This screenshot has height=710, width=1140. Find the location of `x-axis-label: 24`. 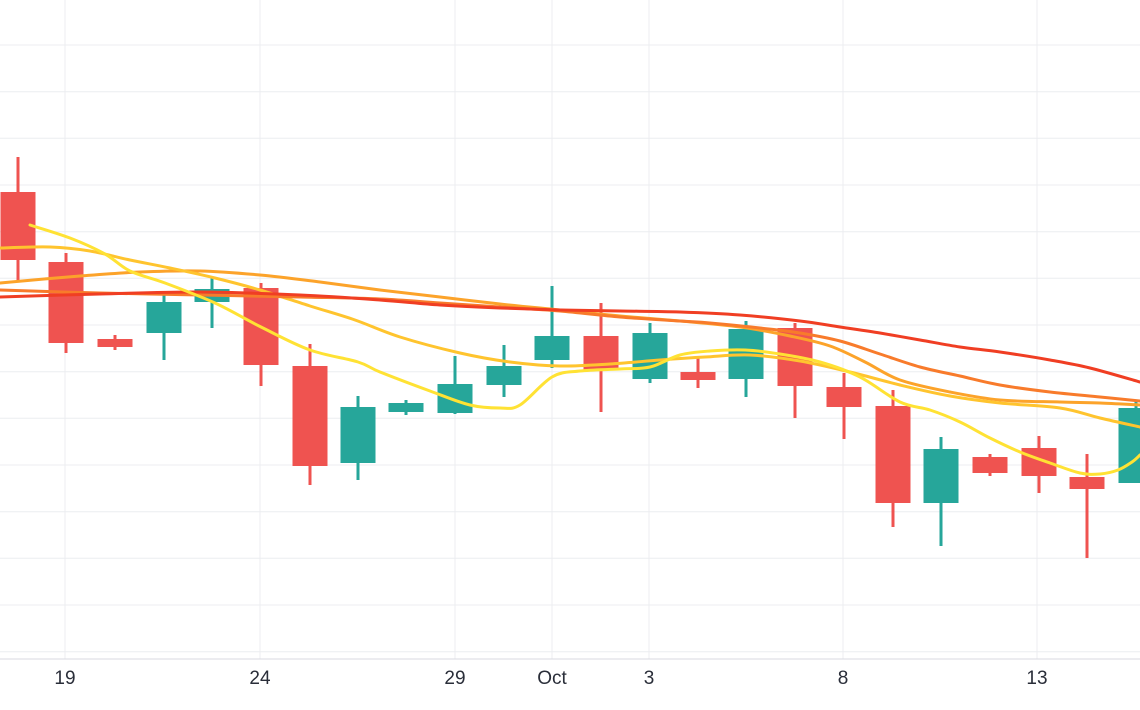

x-axis-label: 24 is located at coordinates (260, 678).